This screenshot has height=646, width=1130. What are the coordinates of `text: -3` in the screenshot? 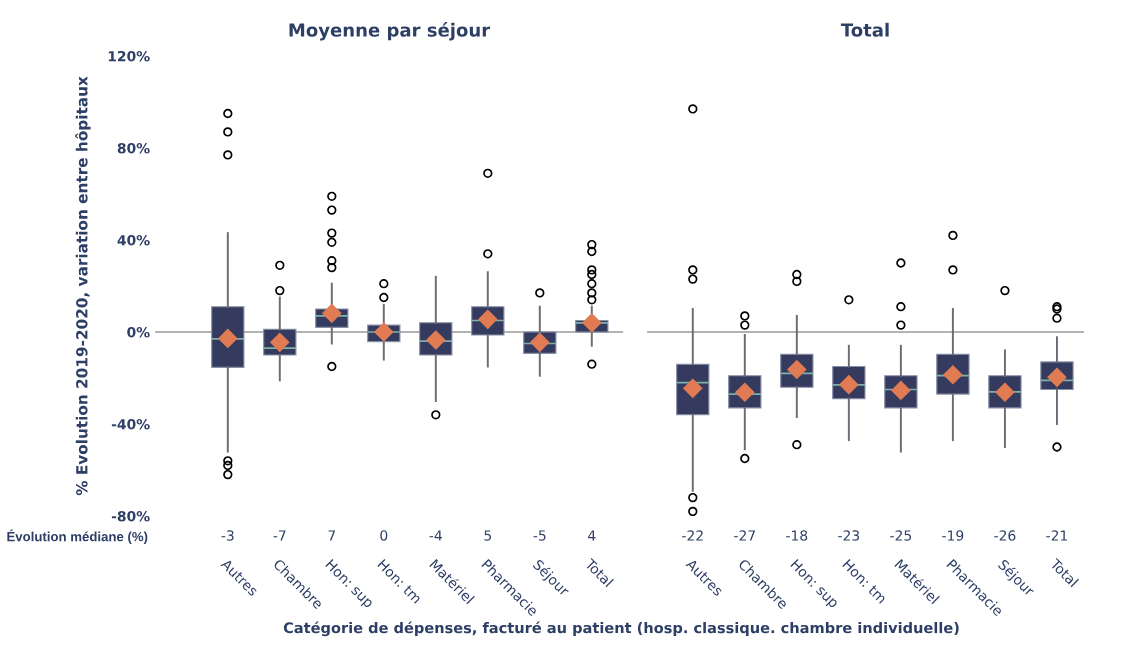 It's located at (227, 535).